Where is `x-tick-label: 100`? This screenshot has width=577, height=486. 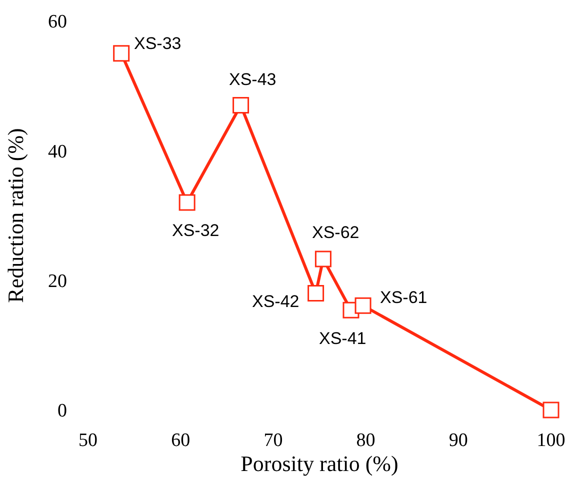
x-tick-label: 100 is located at coordinates (551, 440).